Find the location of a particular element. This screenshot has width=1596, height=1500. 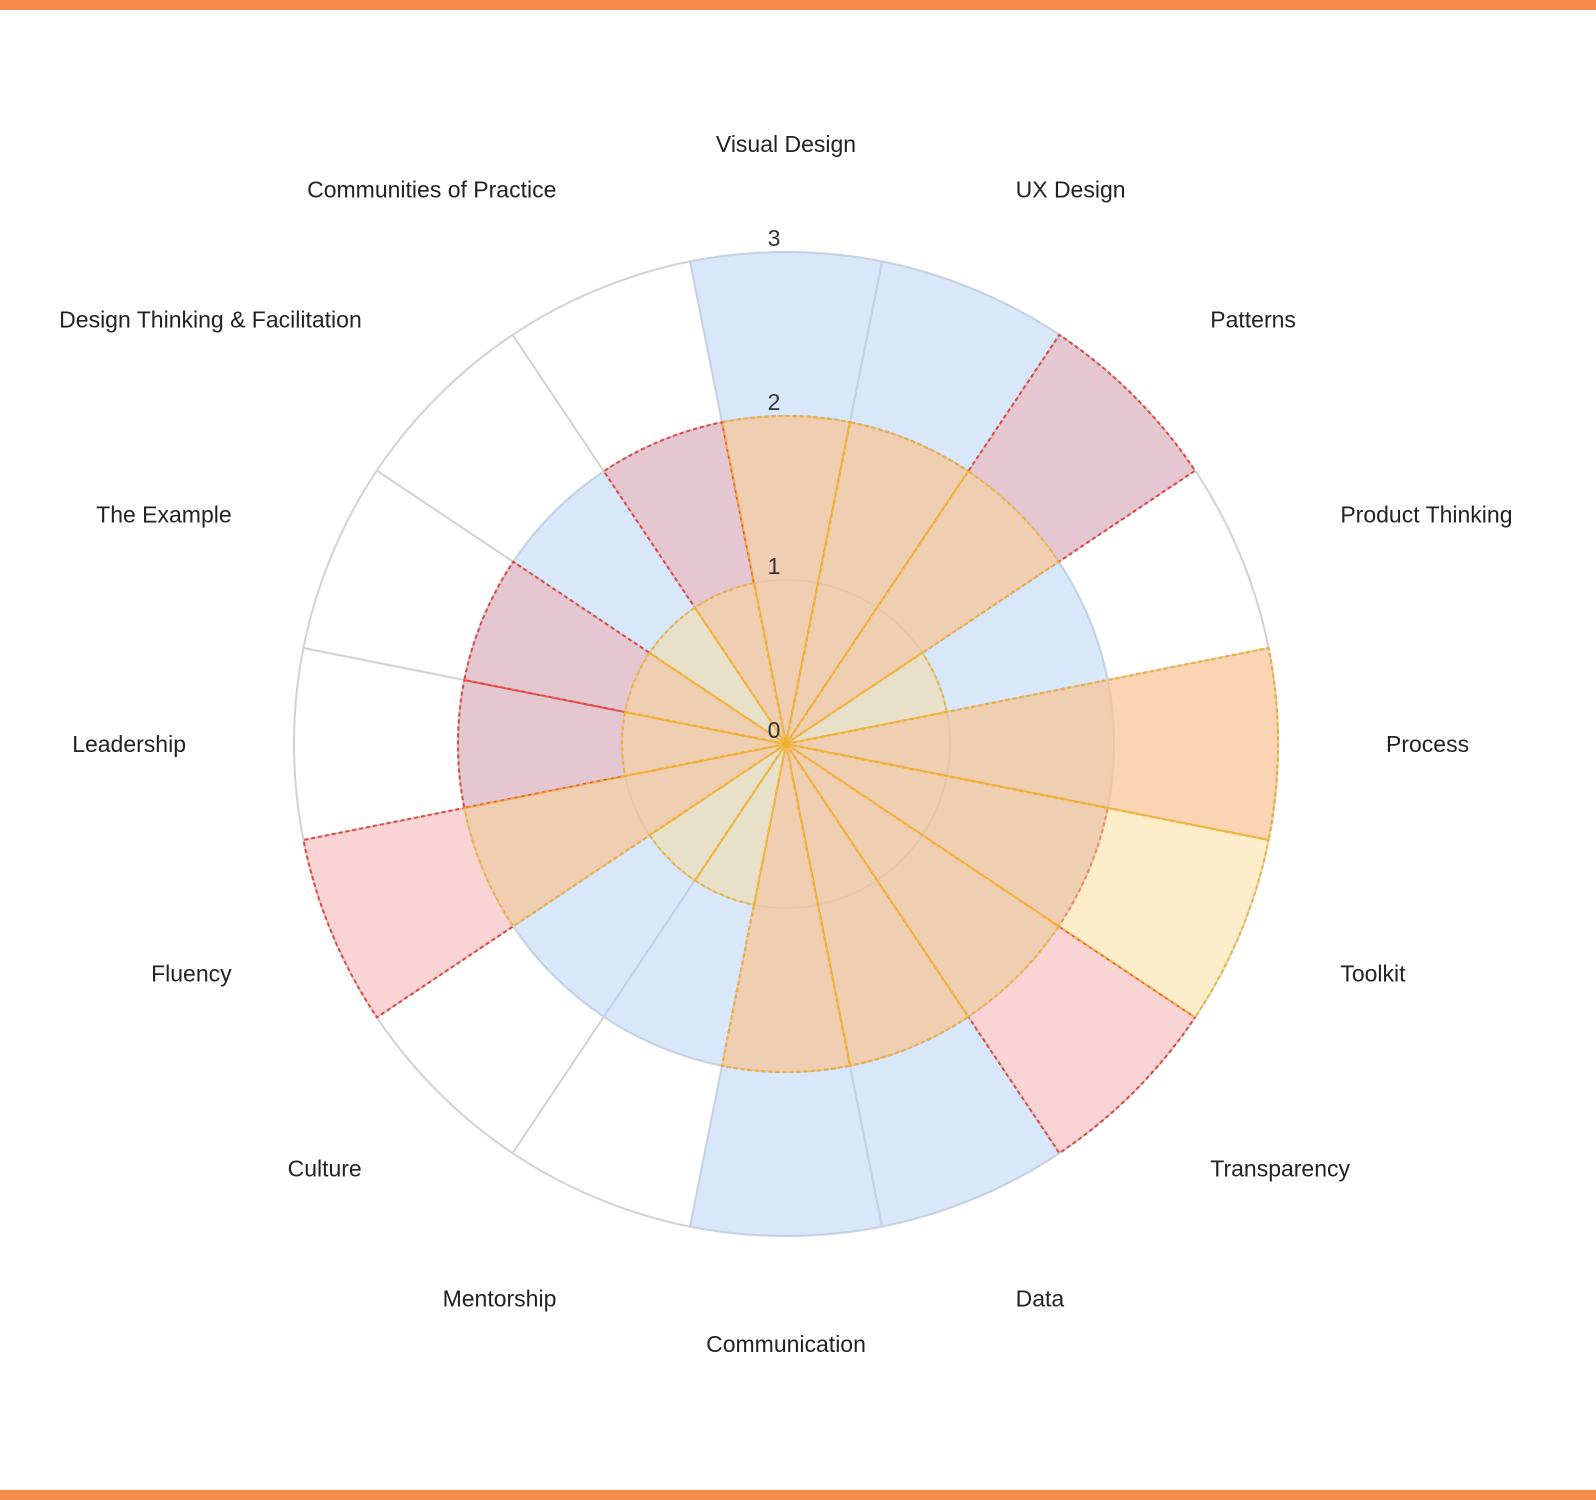

tick-label-0: 0 is located at coordinates (774, 730).